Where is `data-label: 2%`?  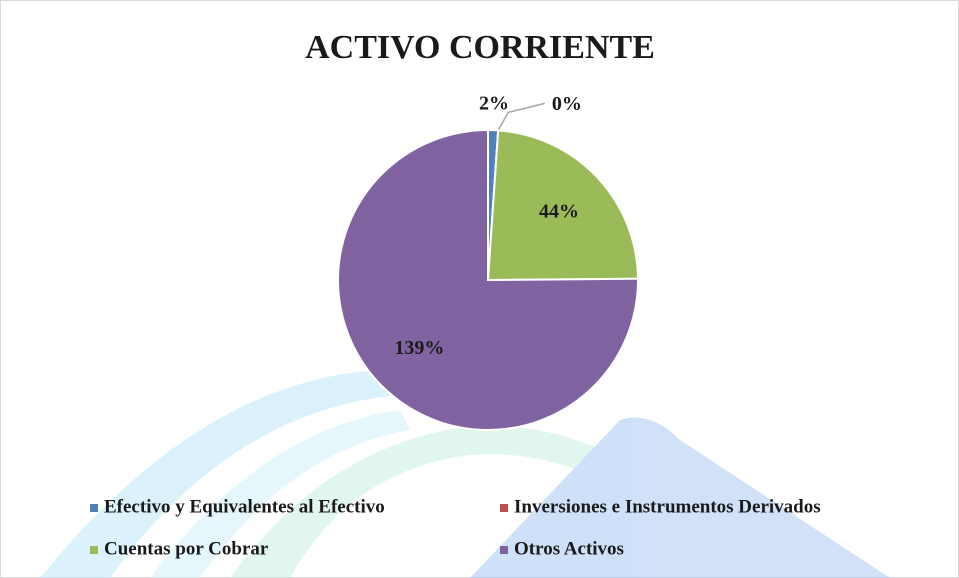
data-label: 2% is located at coordinates (494, 104).